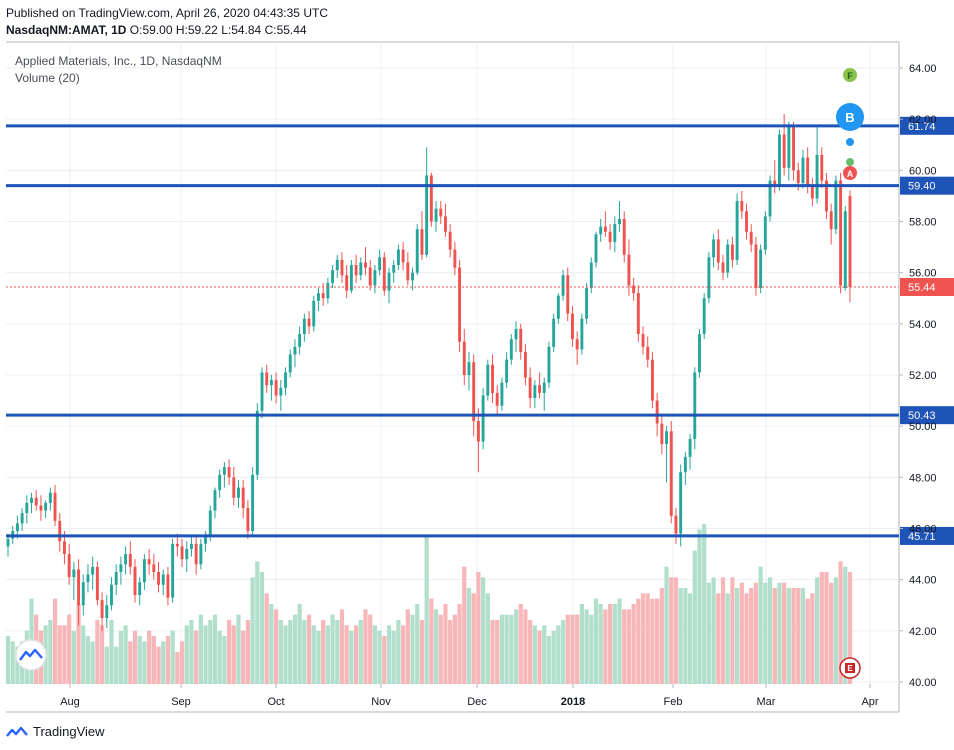  What do you see at coordinates (31, 655) in the screenshot?
I see `tradingview-chart-logo-icon` at bounding box center [31, 655].